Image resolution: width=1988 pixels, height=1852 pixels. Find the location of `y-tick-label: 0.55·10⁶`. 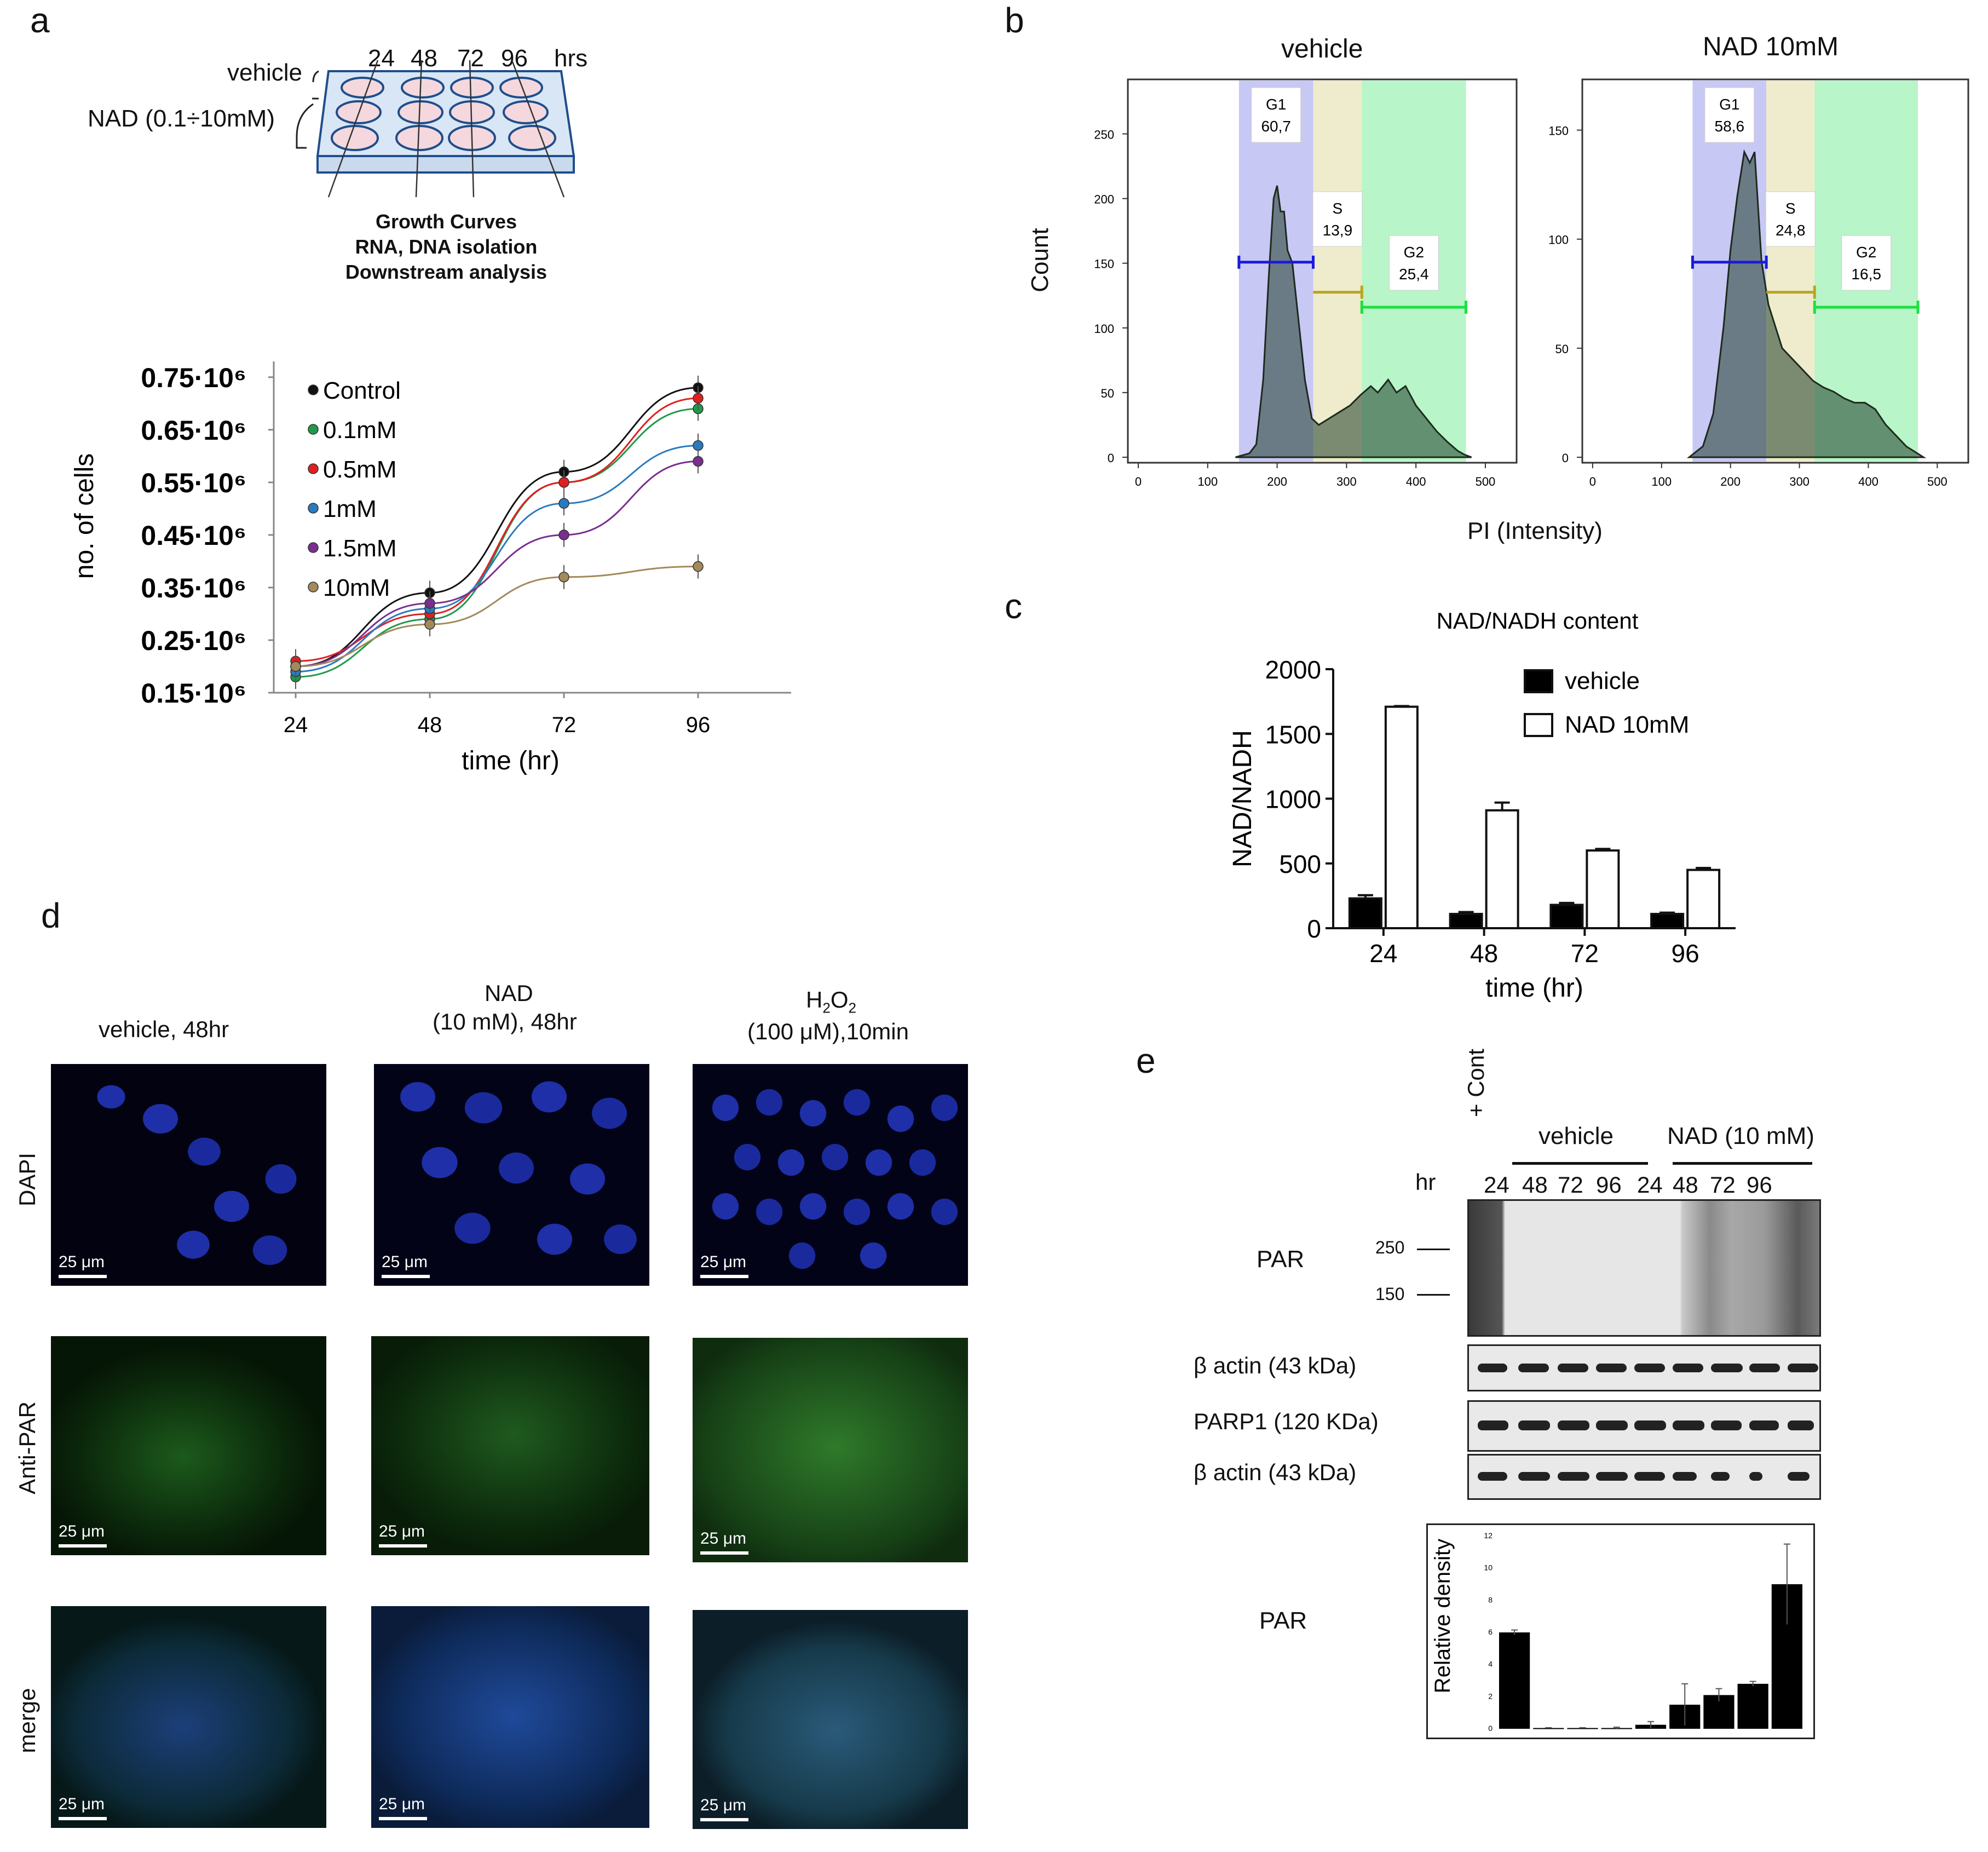

y-tick-label: 0.55·10⁶ is located at coordinates (193, 483).